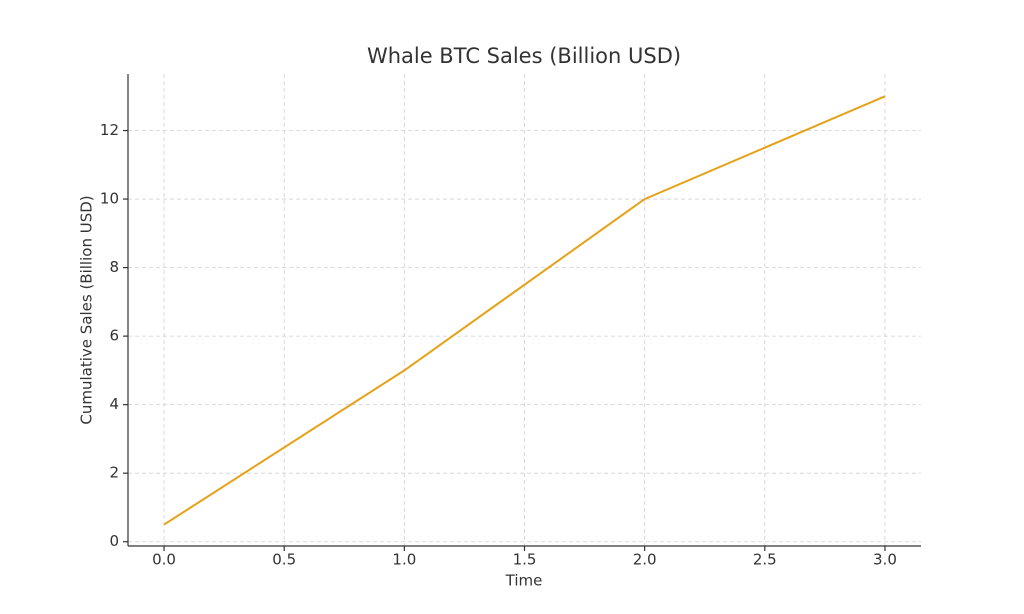 Image resolution: width=1024 pixels, height=614 pixels. Describe the element at coordinates (114, 541) in the screenshot. I see `y-tick-label: 0` at that location.